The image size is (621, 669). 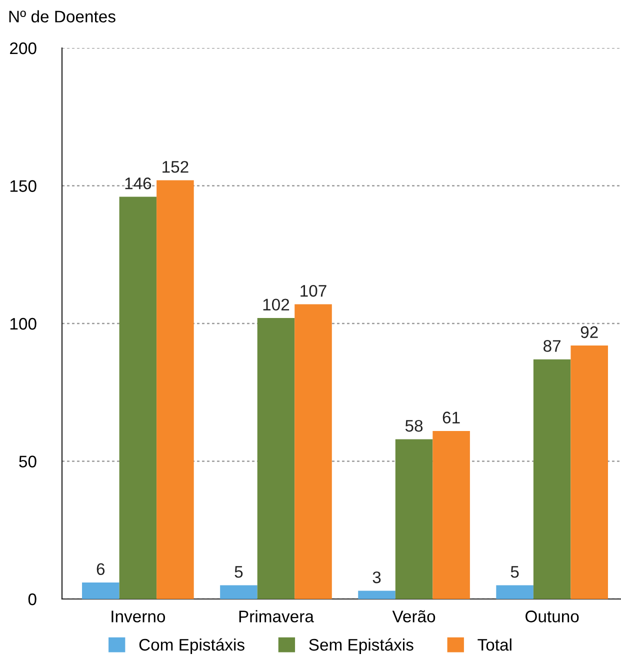 What do you see at coordinates (139, 616) in the screenshot?
I see `x-tick-label: Inverno` at bounding box center [139, 616].